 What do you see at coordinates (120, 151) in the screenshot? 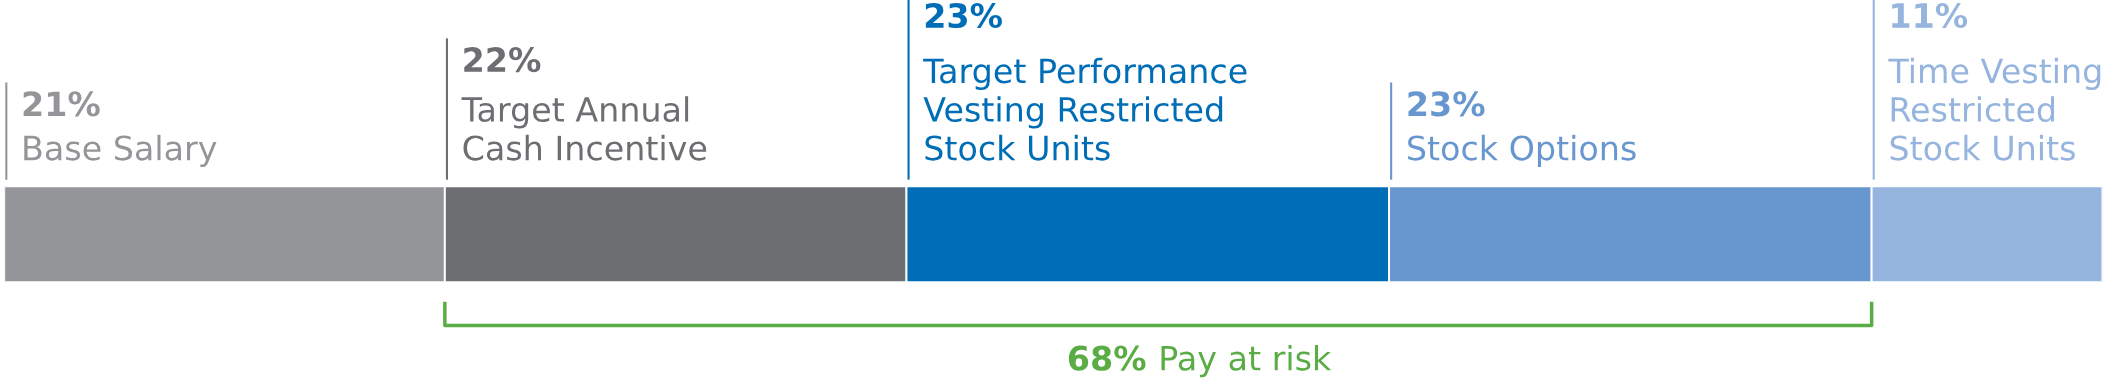
I see `series-label: Base Salary` at bounding box center [120, 151].